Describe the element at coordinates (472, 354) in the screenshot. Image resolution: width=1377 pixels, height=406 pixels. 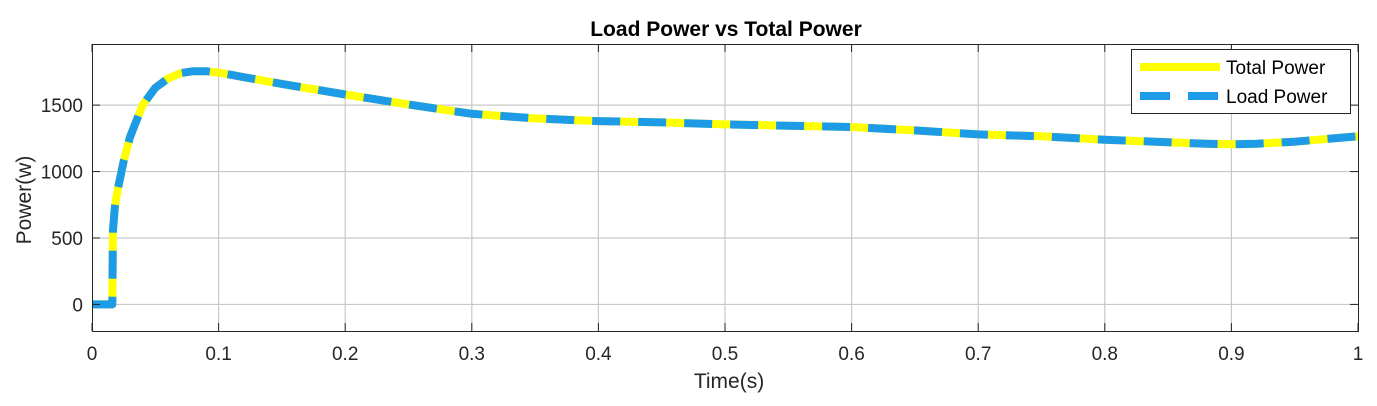
I see `x-tick-label: 0.3` at that location.